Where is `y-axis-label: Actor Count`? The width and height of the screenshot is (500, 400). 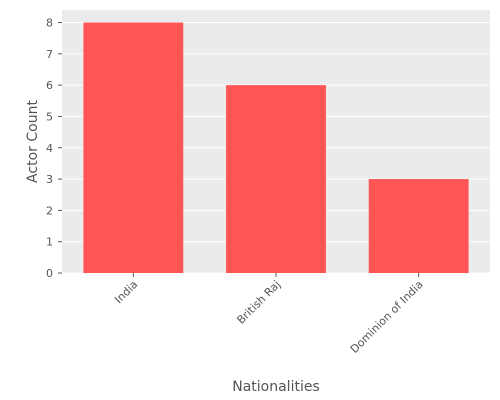 y-axis-label: Actor Count is located at coordinates (33, 141).